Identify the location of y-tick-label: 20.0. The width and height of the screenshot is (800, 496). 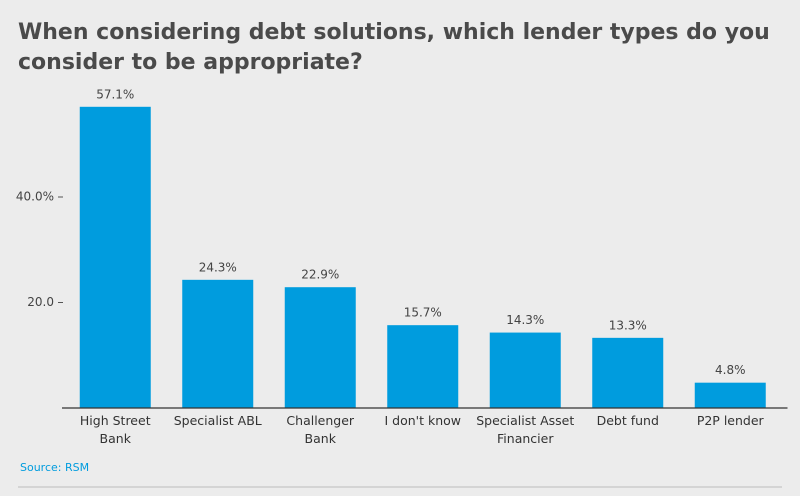
(40, 302).